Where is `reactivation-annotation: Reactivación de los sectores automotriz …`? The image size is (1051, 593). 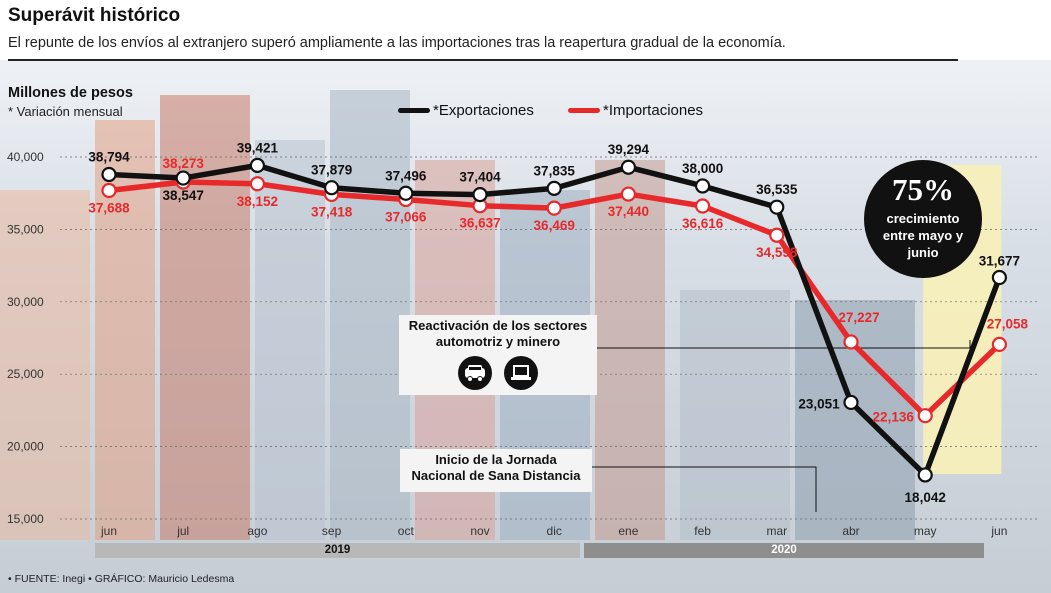 reactivation-annotation: Reactivación de los sectores automotriz … is located at coordinates (498, 355).